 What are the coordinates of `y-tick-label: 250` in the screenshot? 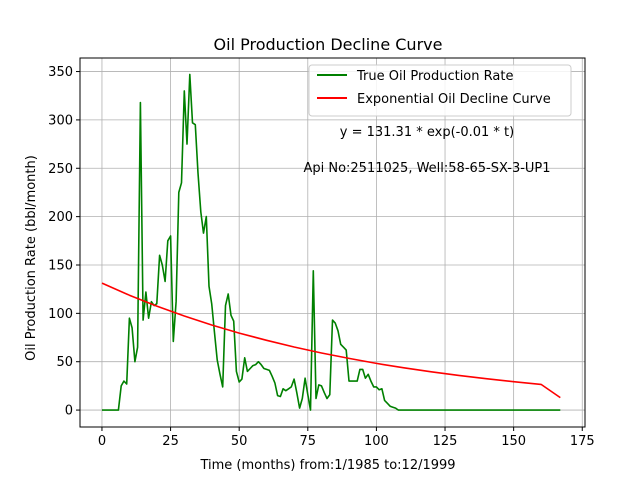 It's located at (60, 169).